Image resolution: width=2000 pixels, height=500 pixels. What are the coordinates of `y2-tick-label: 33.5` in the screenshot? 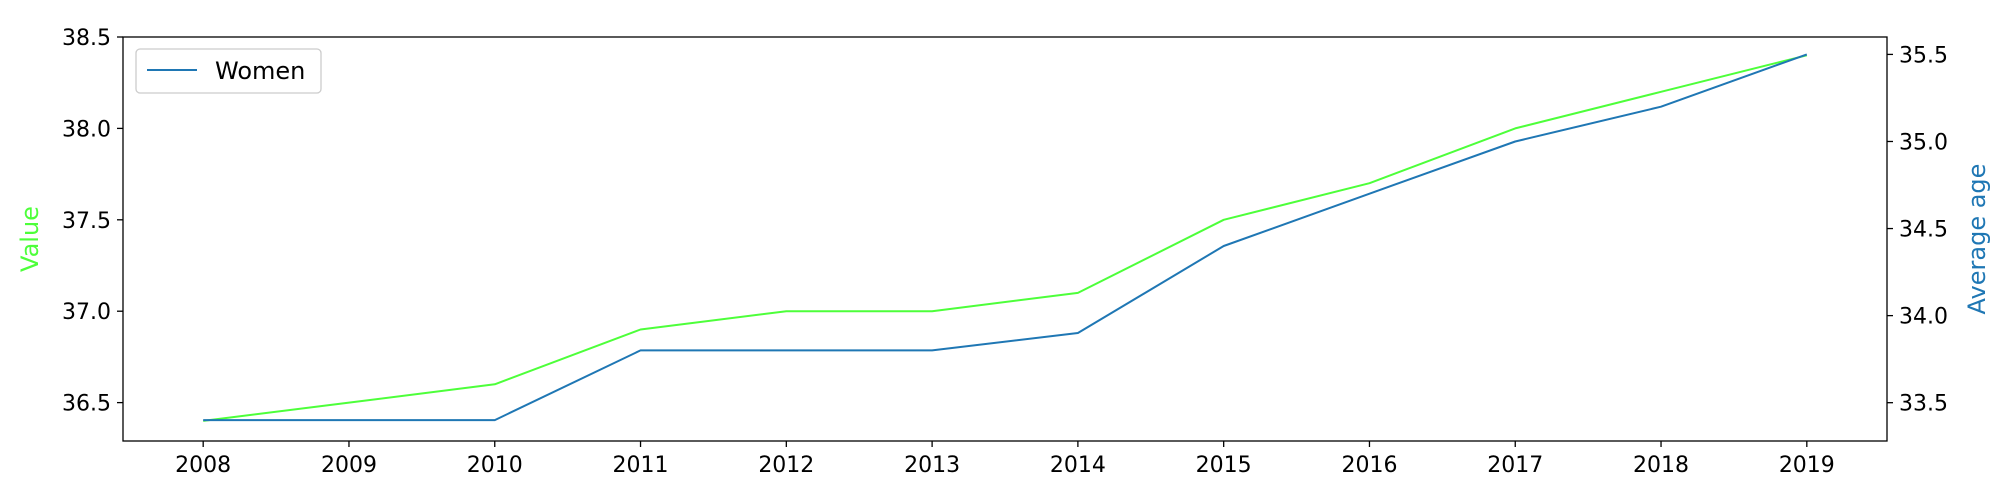 It's located at (1923, 404).